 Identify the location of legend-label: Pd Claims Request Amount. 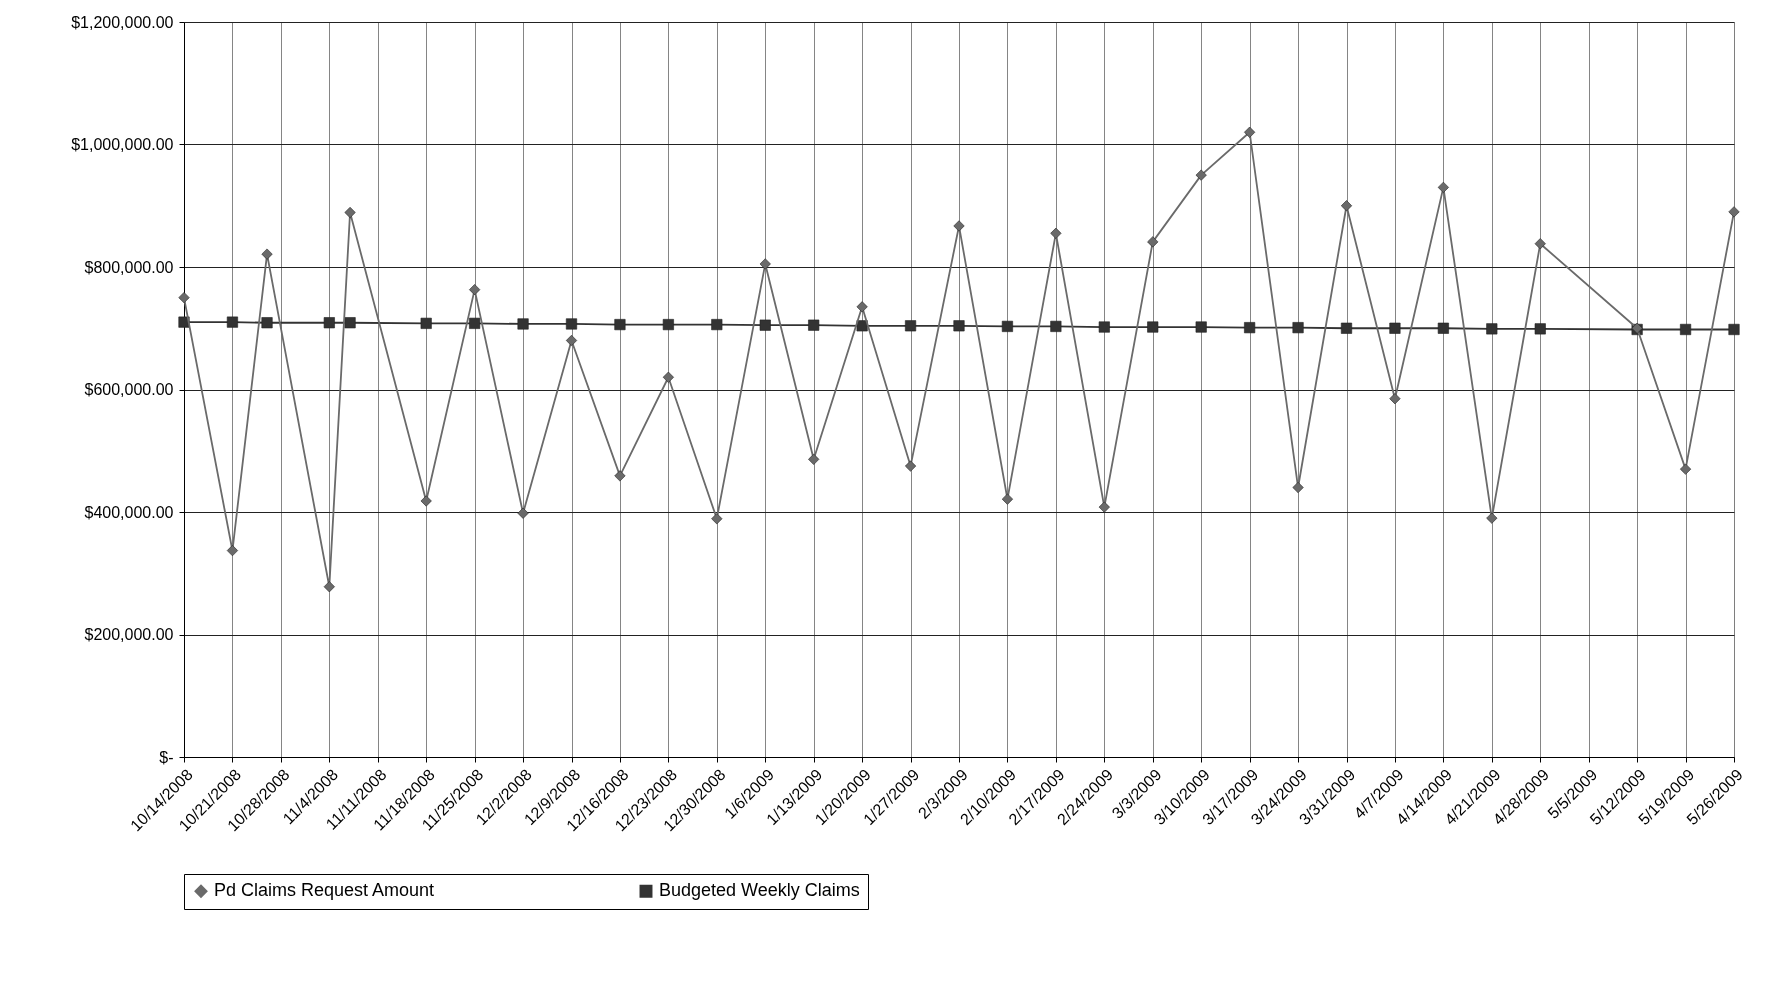
(324, 890).